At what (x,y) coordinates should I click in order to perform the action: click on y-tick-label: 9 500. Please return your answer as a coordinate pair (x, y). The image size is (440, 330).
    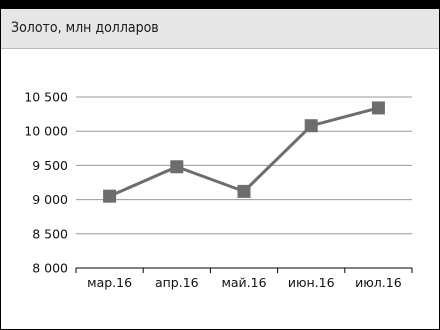
    Looking at the image, I should click on (50, 165).